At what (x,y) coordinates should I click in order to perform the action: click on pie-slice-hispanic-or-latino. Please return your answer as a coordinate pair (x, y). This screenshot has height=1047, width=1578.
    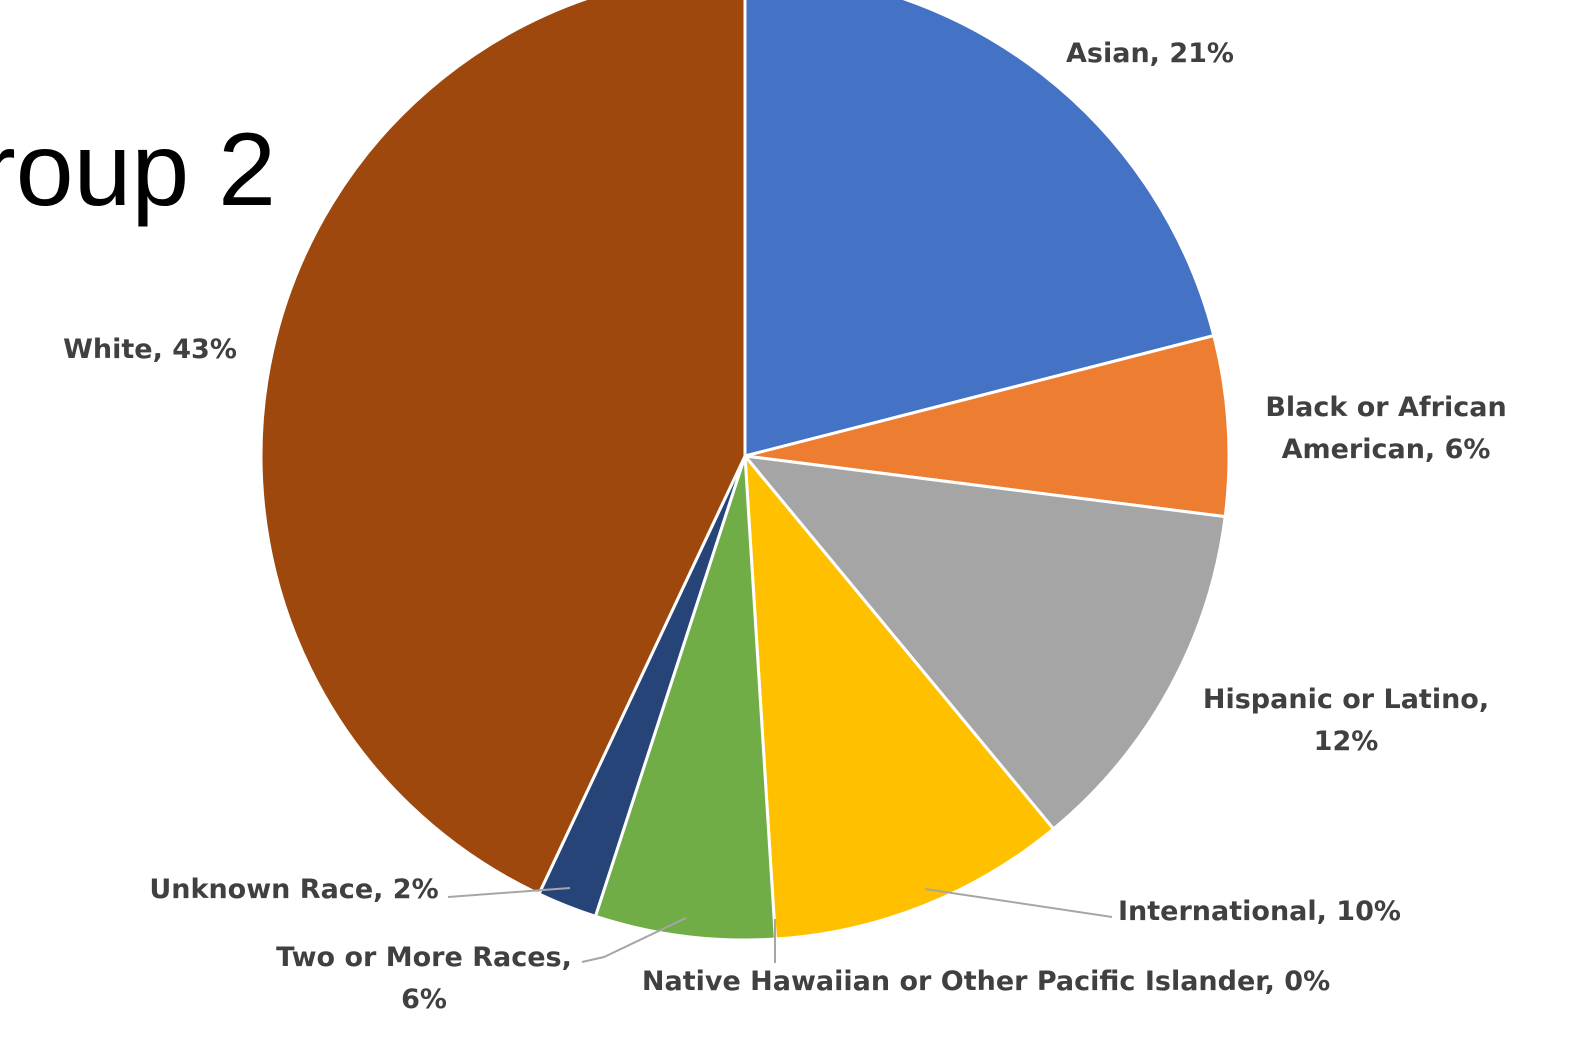
    Looking at the image, I should click on (985, 642).